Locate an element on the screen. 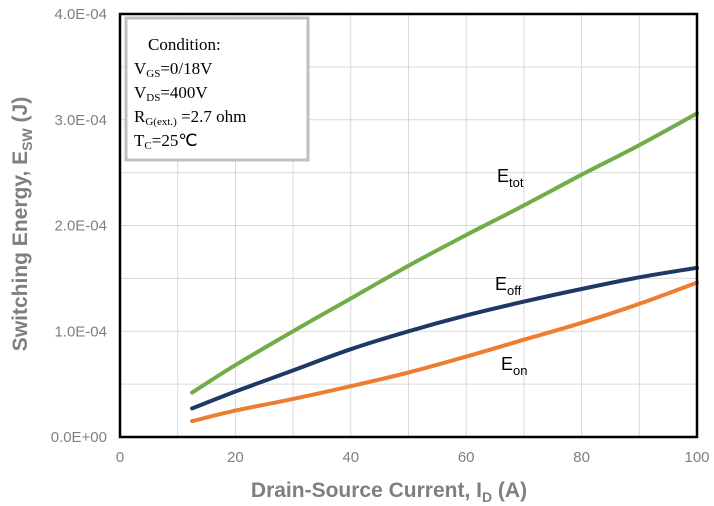  condition-rg: RG(ext.) =2.7 ohm is located at coordinates (190, 117).